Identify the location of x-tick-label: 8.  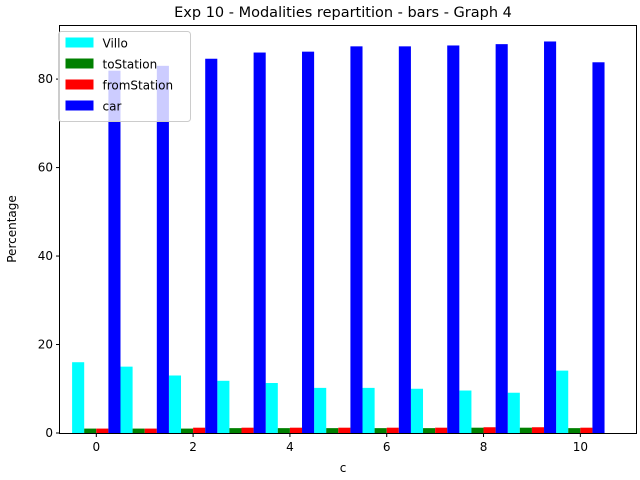
(484, 447).